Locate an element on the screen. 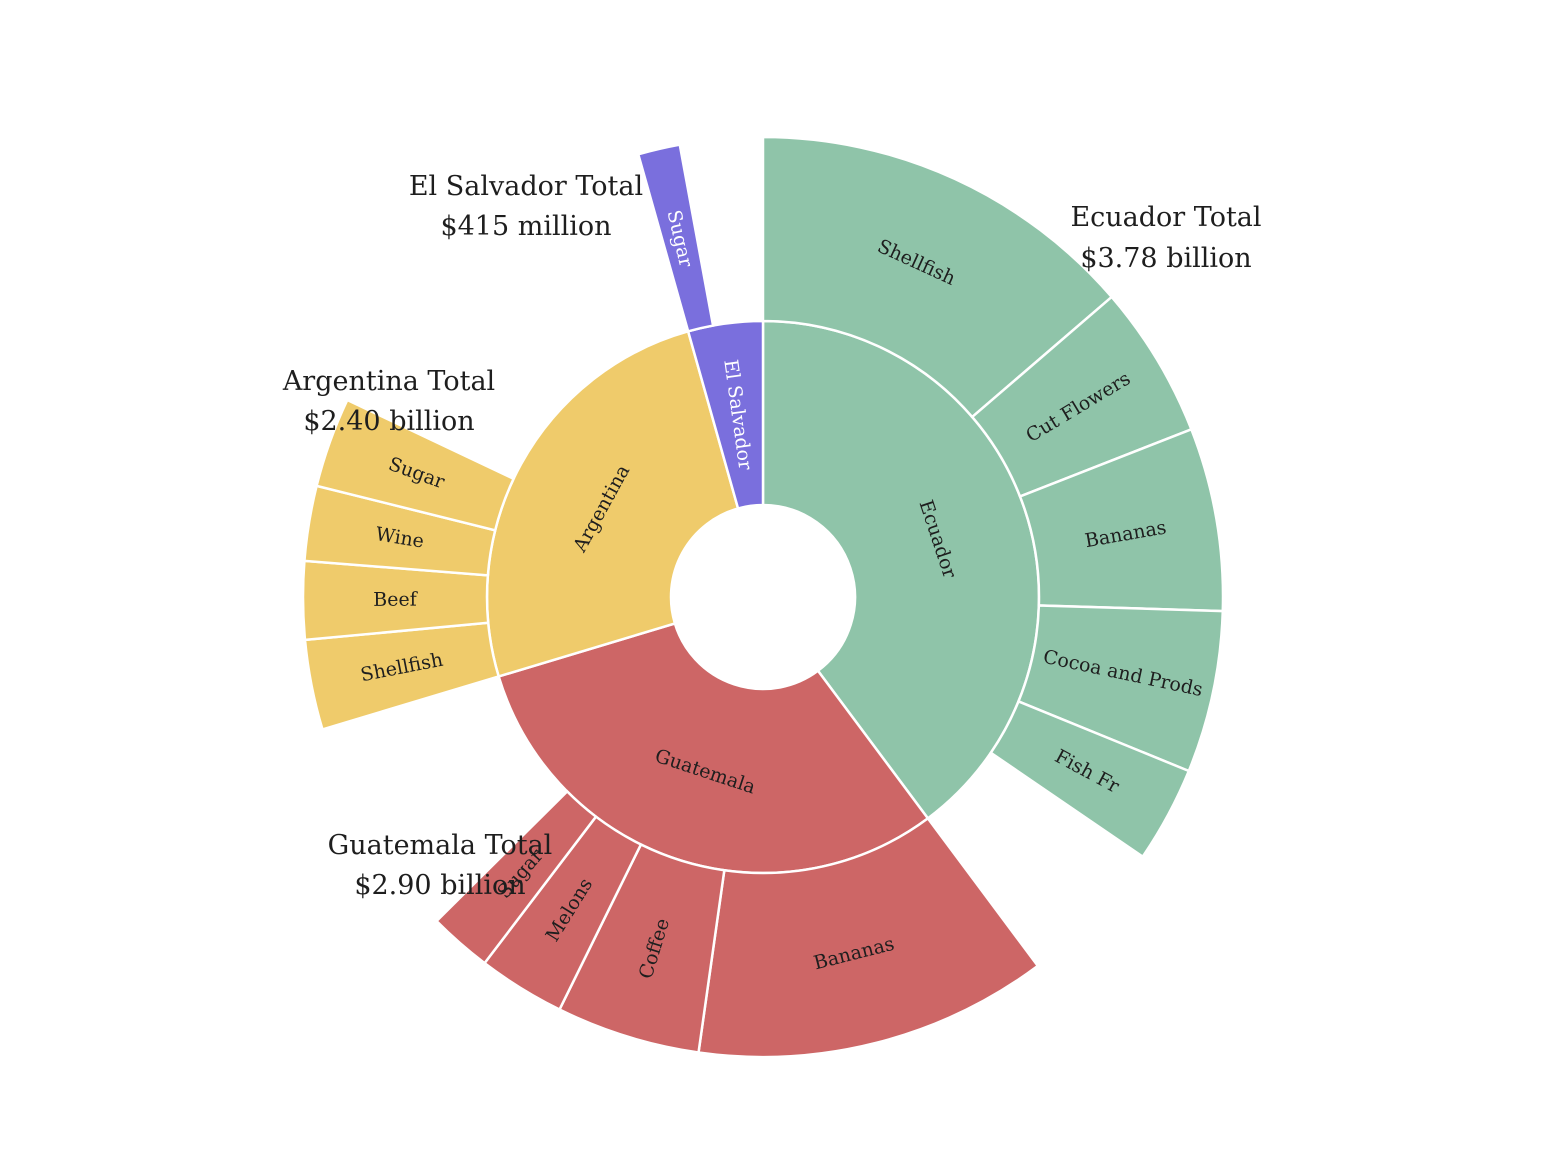 The width and height of the screenshot is (1549, 1164). el-salvador-total-value: $415 million is located at coordinates (525, 226).